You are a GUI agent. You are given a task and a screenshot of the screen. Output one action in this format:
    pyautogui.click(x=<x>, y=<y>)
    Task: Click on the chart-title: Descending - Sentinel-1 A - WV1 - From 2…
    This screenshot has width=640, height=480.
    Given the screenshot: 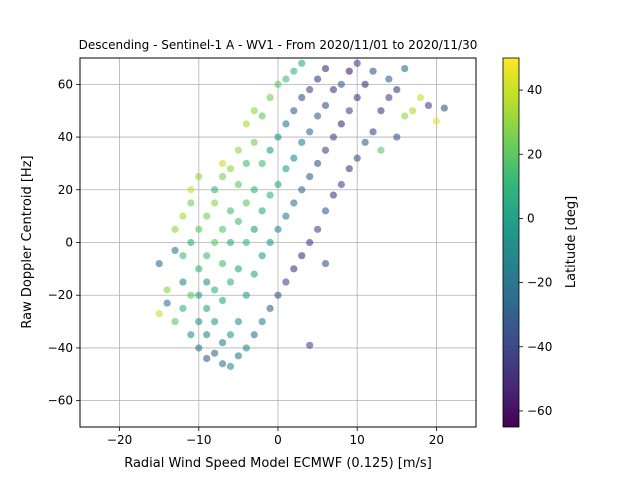 What is the action you would take?
    pyautogui.click(x=278, y=45)
    